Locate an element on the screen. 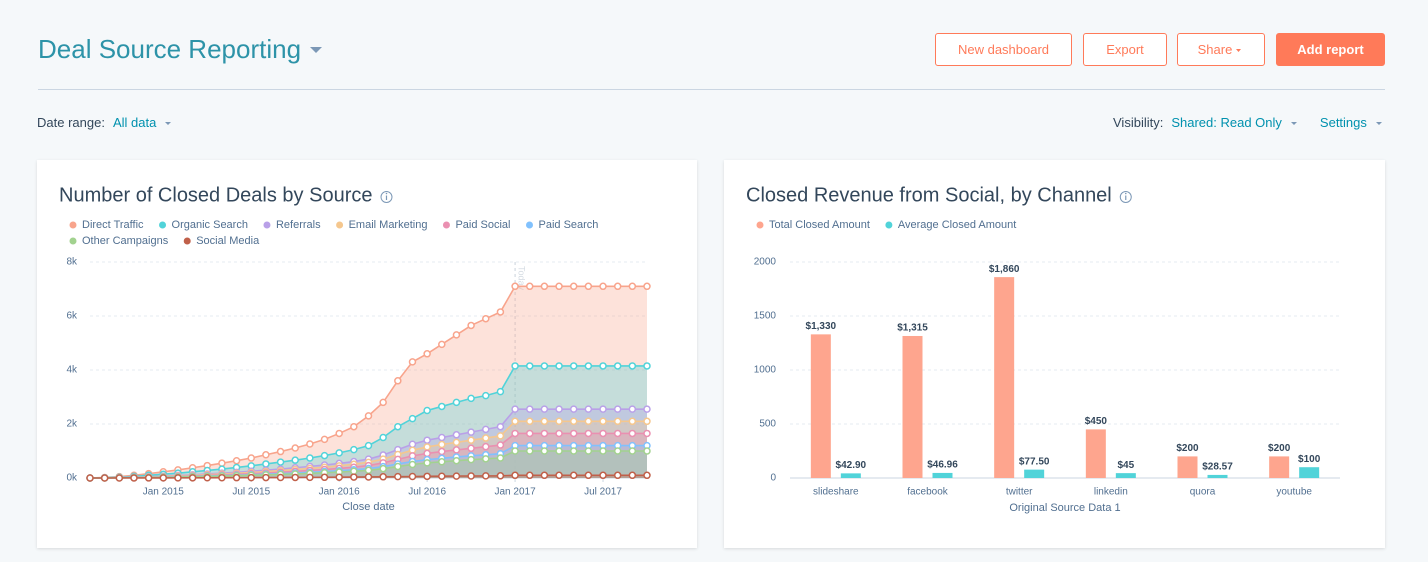 The image size is (1428, 562). x-tick-label: Jan 2015 is located at coordinates (164, 492).